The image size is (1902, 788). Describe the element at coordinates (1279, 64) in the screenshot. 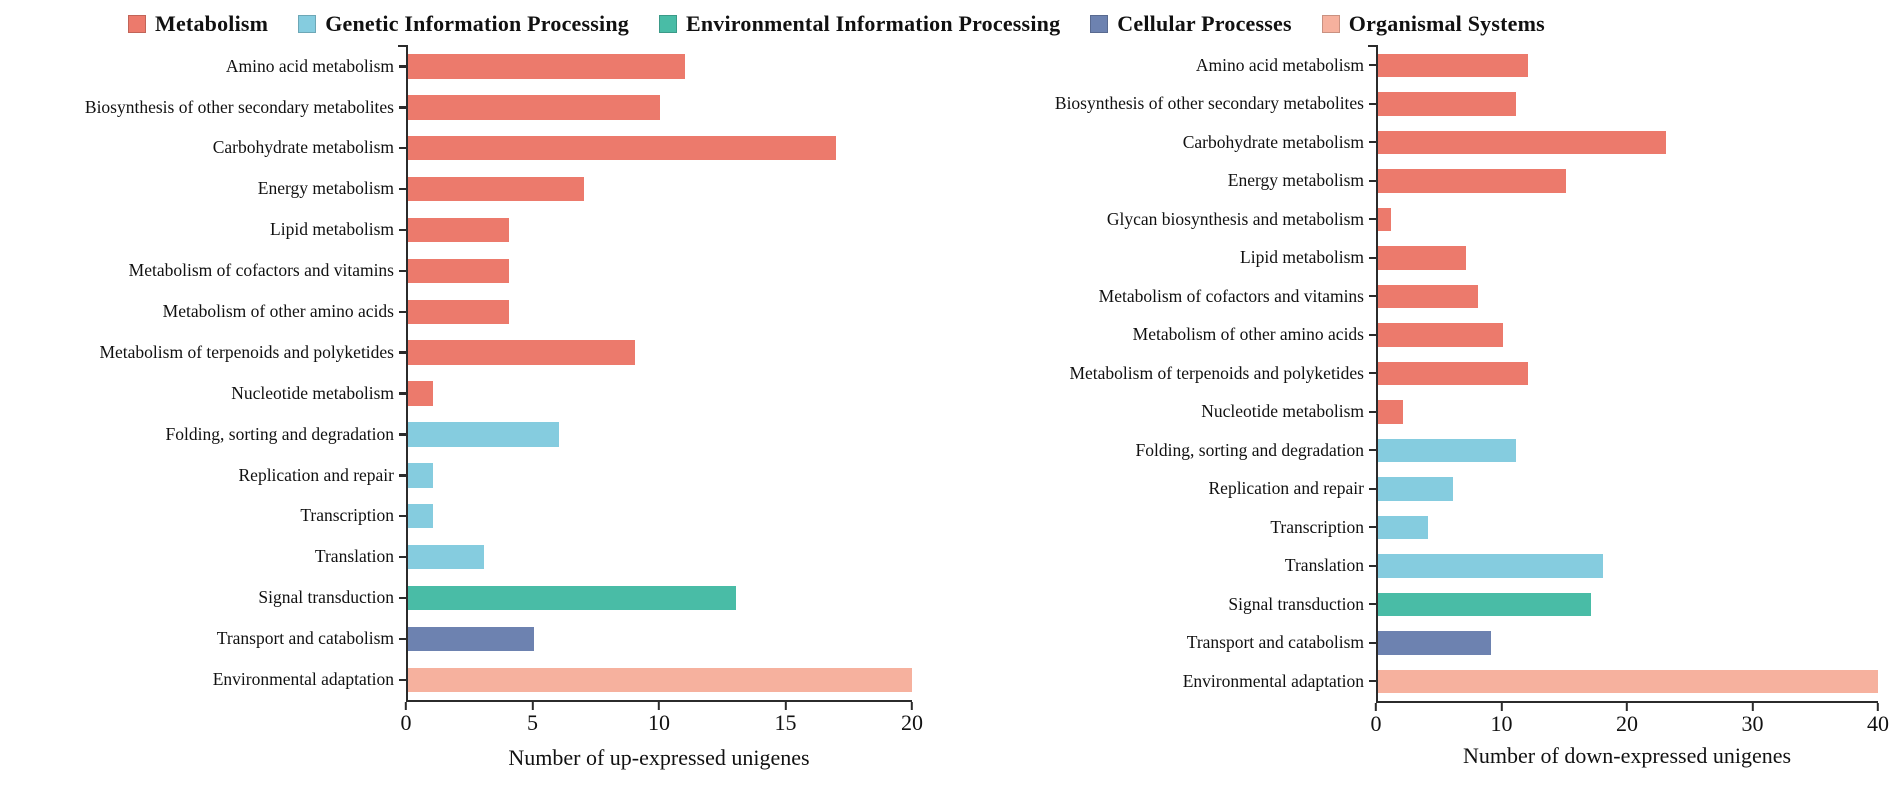

I see `category-label: Amino acid metabolism` at that location.